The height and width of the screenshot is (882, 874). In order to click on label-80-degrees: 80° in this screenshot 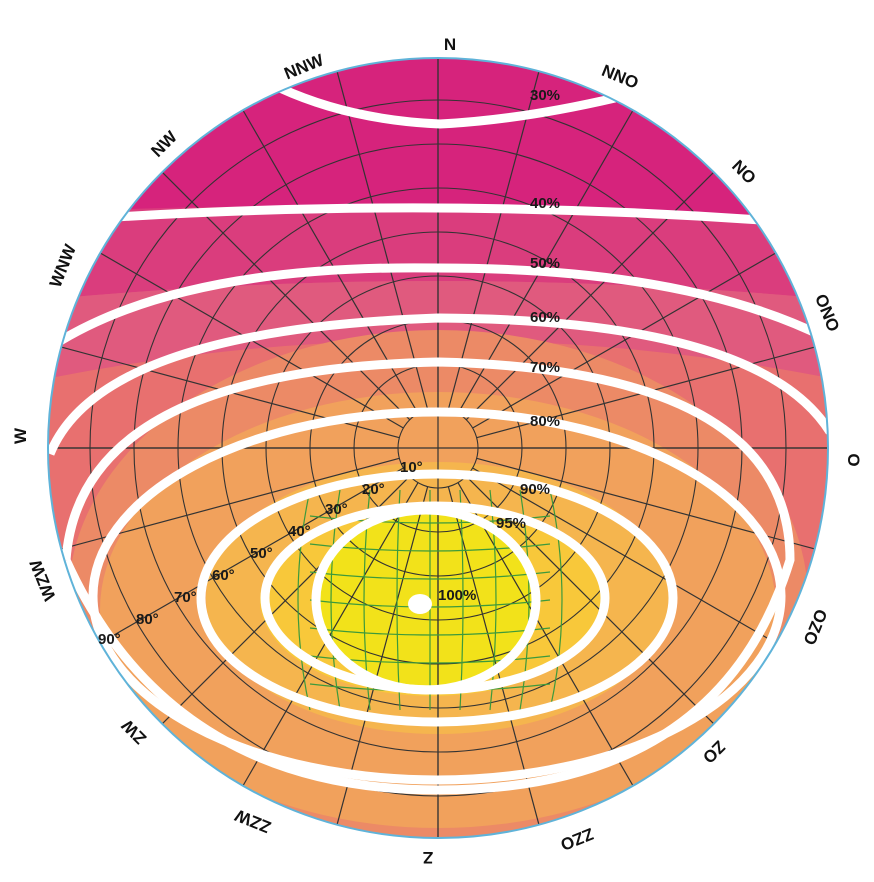, I will do `click(147, 619)`.